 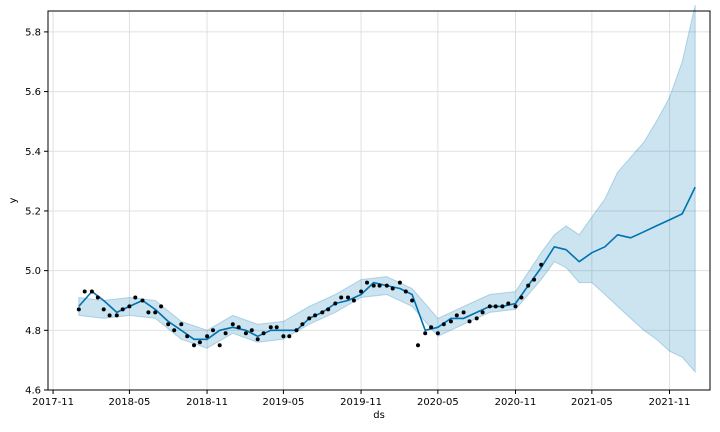 What do you see at coordinates (516, 402) in the screenshot?
I see `x-tick-label: 2020-11` at bounding box center [516, 402].